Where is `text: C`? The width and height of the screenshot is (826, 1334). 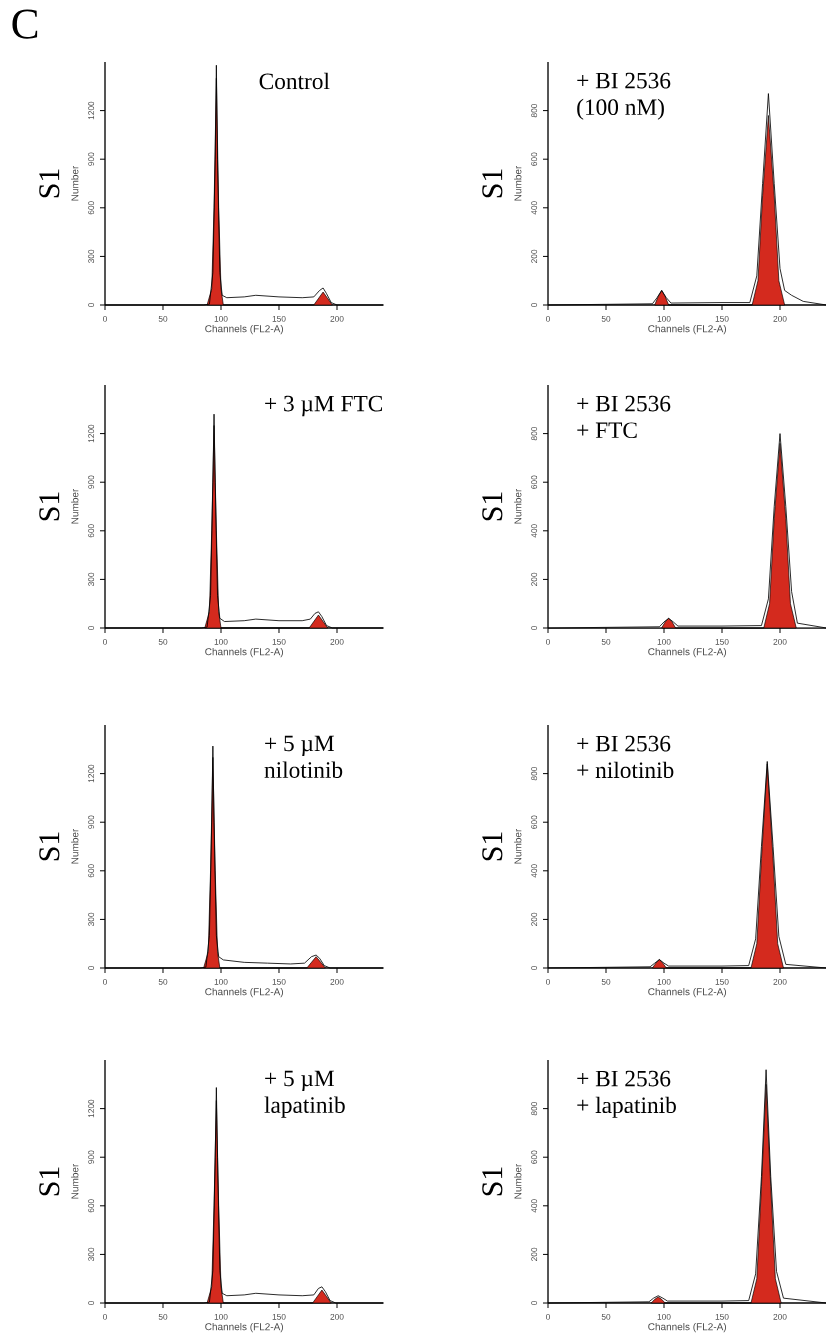
text: C is located at coordinates (25, 24).